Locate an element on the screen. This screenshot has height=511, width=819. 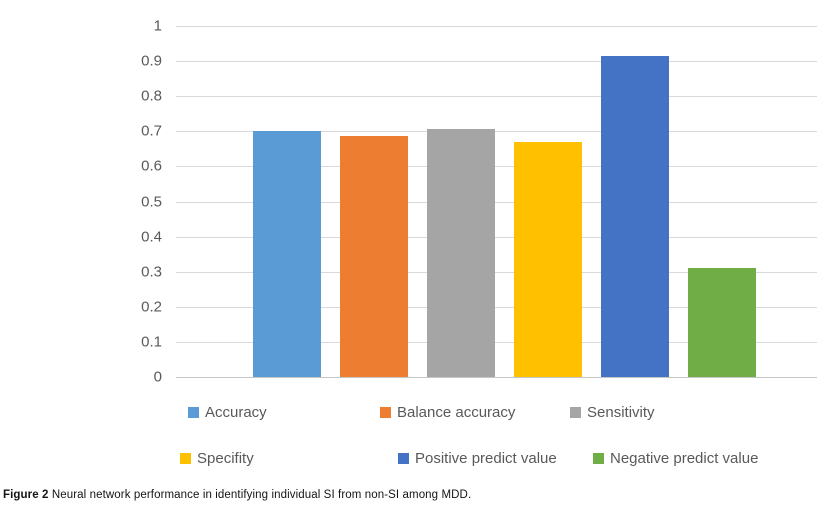
legend-label: Negative predict value is located at coordinates (684, 458).